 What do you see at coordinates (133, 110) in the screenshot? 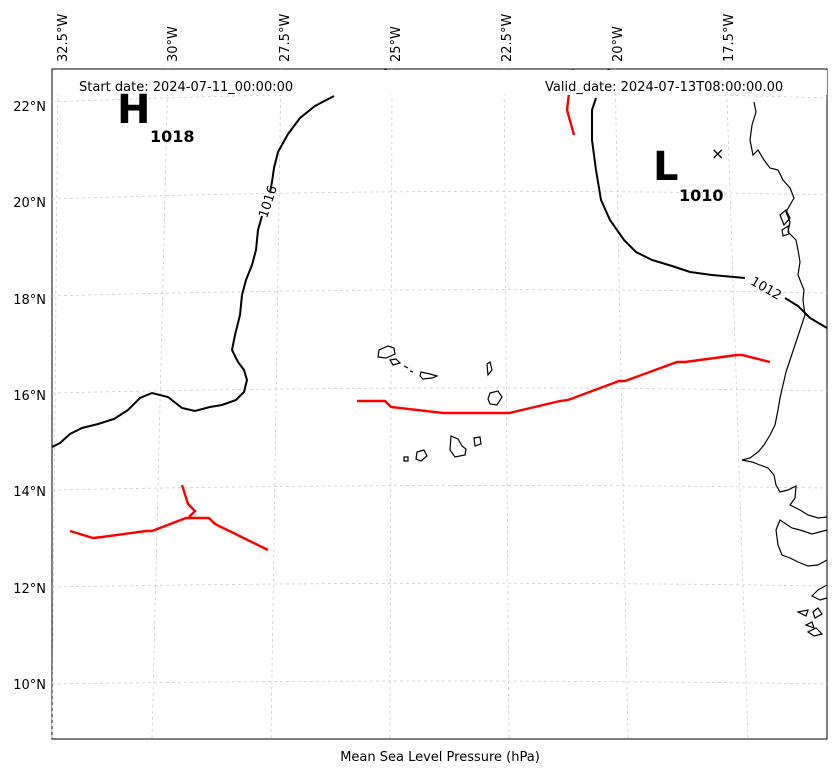
I see `high-pressure-letter: H` at bounding box center [133, 110].